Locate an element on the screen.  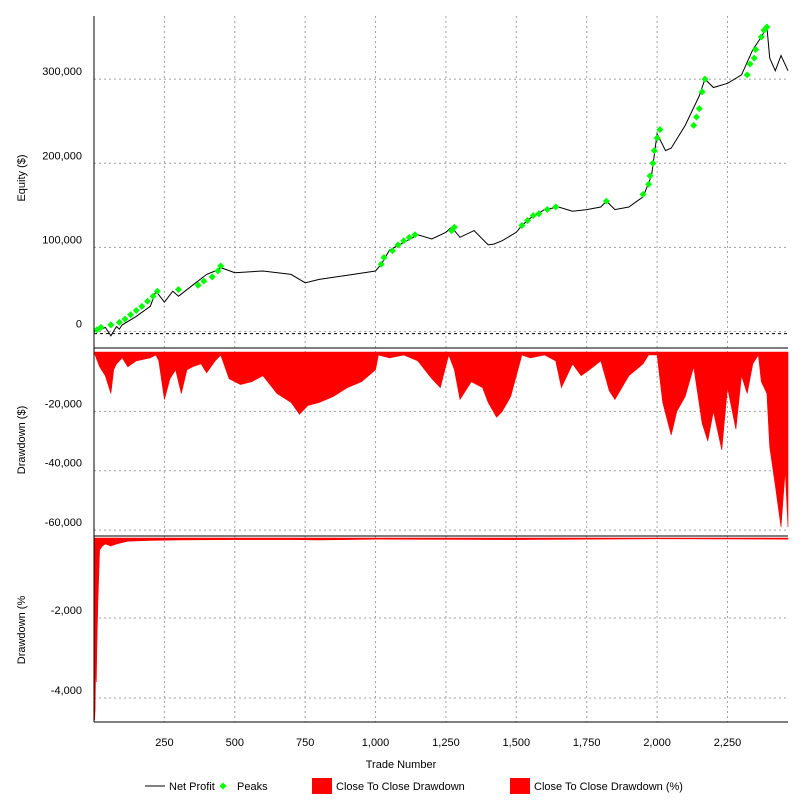
x-tick-label: 750 is located at coordinates (305, 743).